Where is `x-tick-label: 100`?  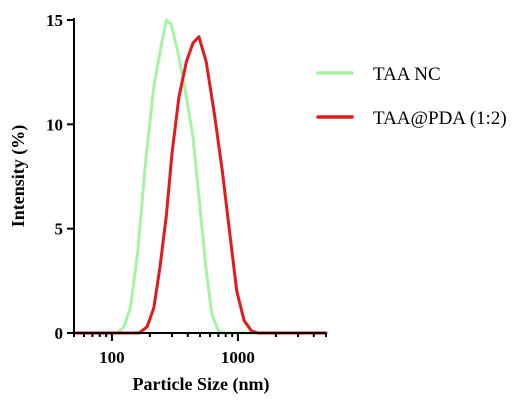
x-tick-label: 100 is located at coordinates (112, 357).